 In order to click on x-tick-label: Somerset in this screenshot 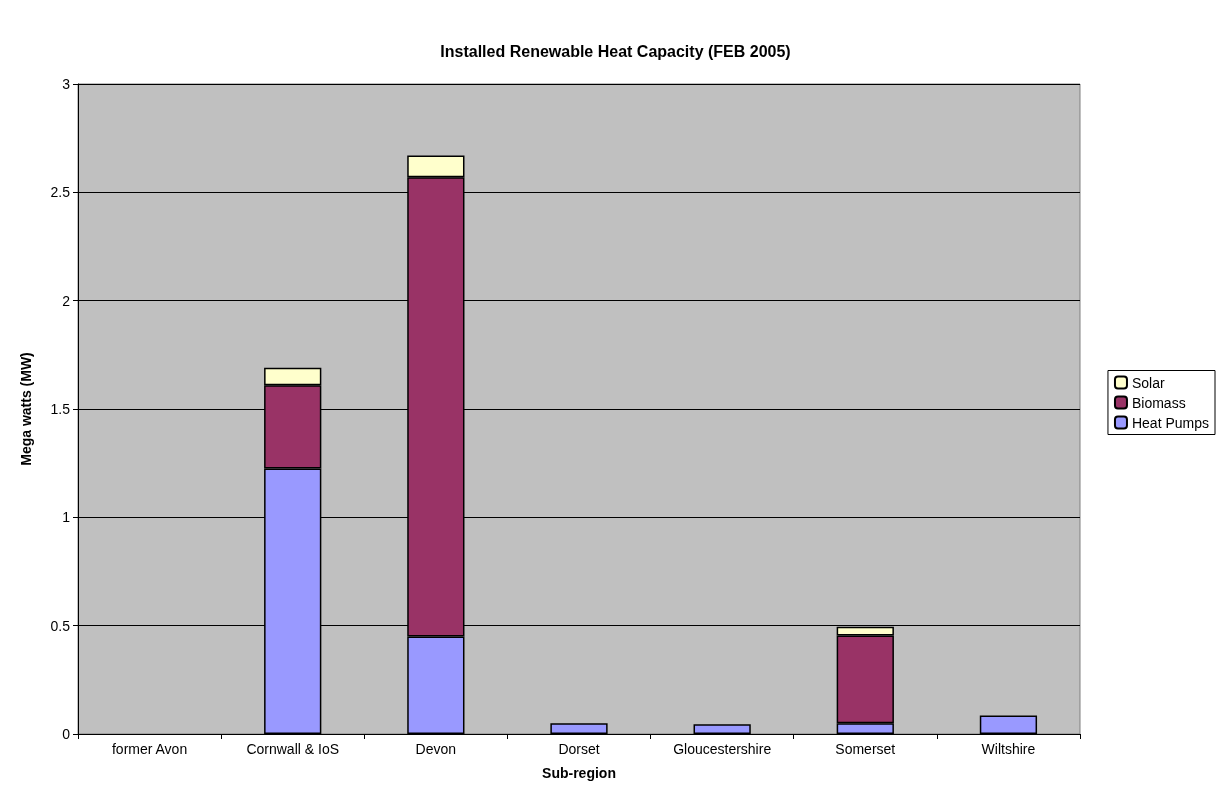, I will do `click(865, 749)`.